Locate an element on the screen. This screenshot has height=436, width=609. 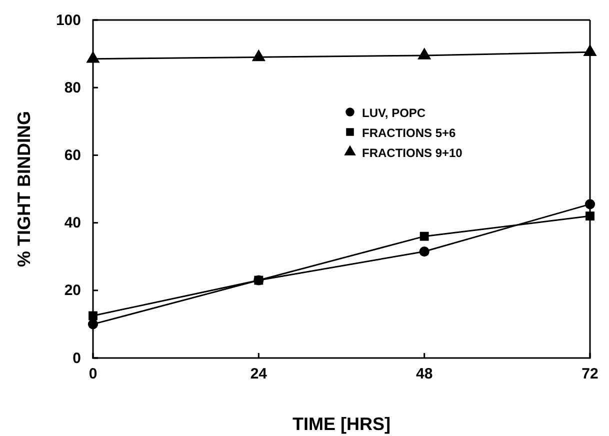
y-tick-label: 40 is located at coordinates (72, 223).